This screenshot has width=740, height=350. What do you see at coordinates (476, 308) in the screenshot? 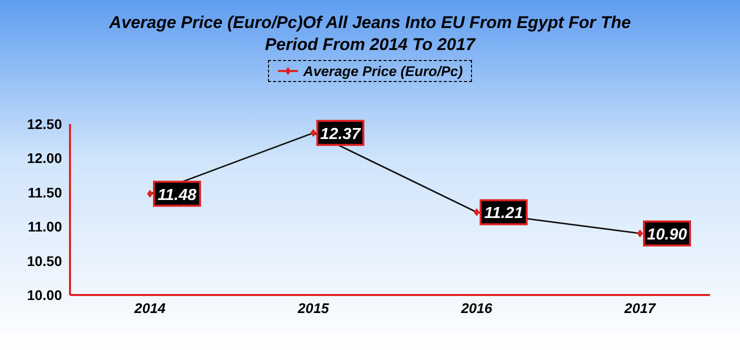
I see `x-tick-label: 2016` at bounding box center [476, 308].